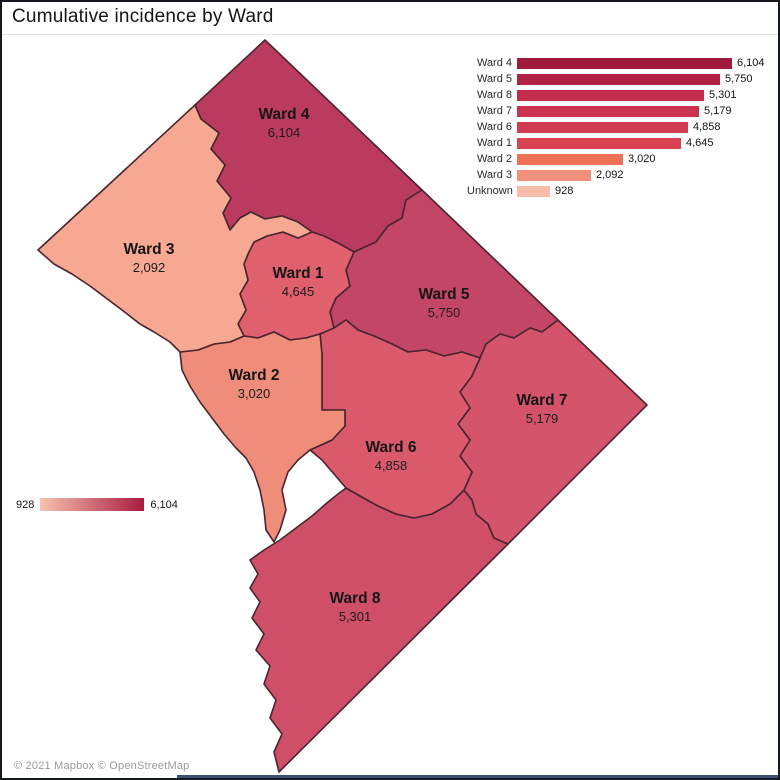 The width and height of the screenshot is (780, 780). I want to click on legend-label: Ward 2, so click(494, 159).